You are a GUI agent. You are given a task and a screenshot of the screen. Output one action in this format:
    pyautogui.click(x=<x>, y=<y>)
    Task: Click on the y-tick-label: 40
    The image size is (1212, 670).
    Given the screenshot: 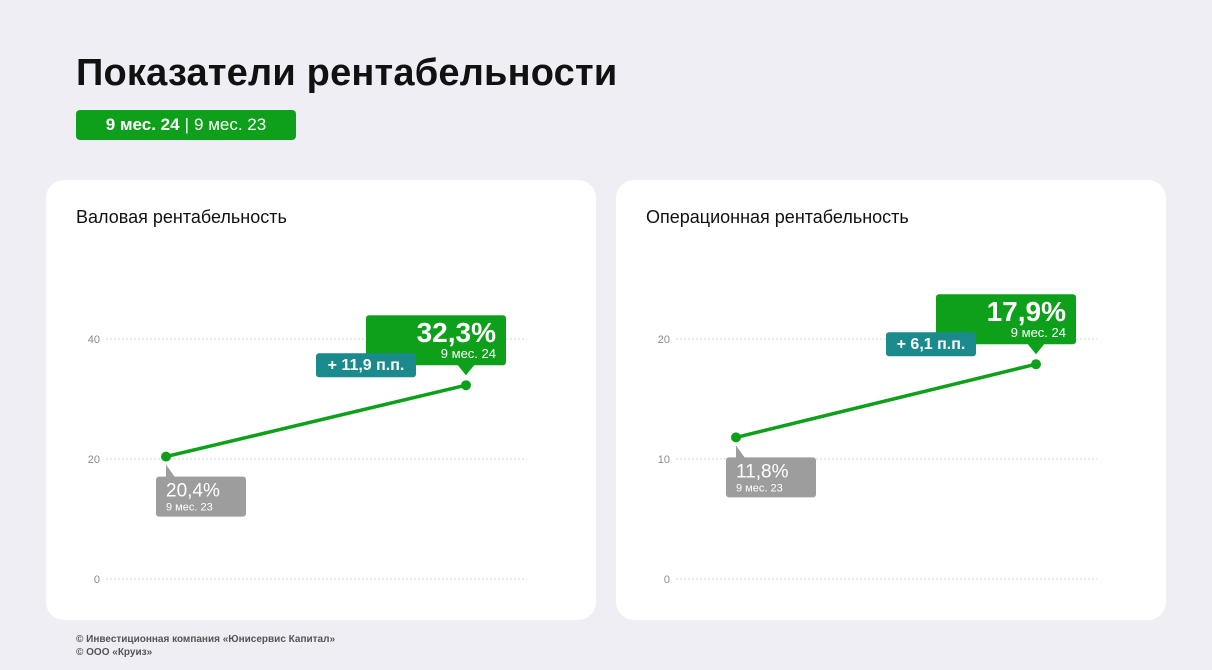 What is the action you would take?
    pyautogui.click(x=94, y=340)
    